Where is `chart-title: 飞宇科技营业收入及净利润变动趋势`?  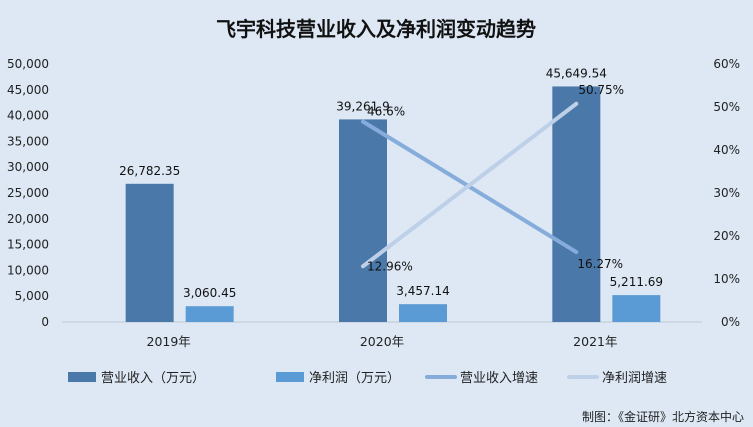 chart-title: 飞宇科技营业收入及净利润变动趋势 is located at coordinates (376, 29).